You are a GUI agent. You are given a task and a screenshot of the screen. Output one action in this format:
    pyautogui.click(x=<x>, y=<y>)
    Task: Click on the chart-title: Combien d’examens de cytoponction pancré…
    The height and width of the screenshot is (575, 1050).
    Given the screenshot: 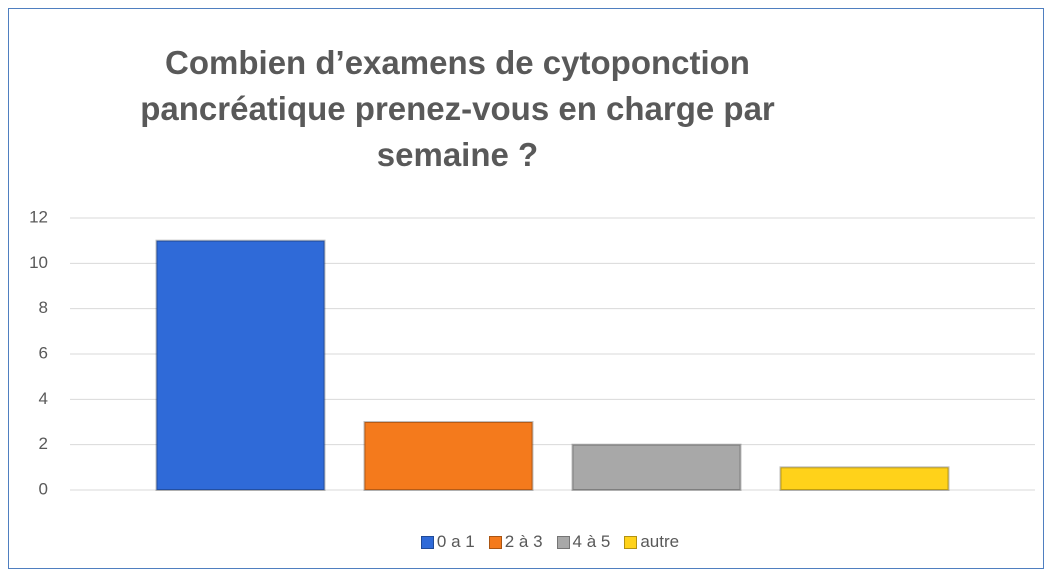 What is the action you would take?
    pyautogui.click(x=457, y=108)
    